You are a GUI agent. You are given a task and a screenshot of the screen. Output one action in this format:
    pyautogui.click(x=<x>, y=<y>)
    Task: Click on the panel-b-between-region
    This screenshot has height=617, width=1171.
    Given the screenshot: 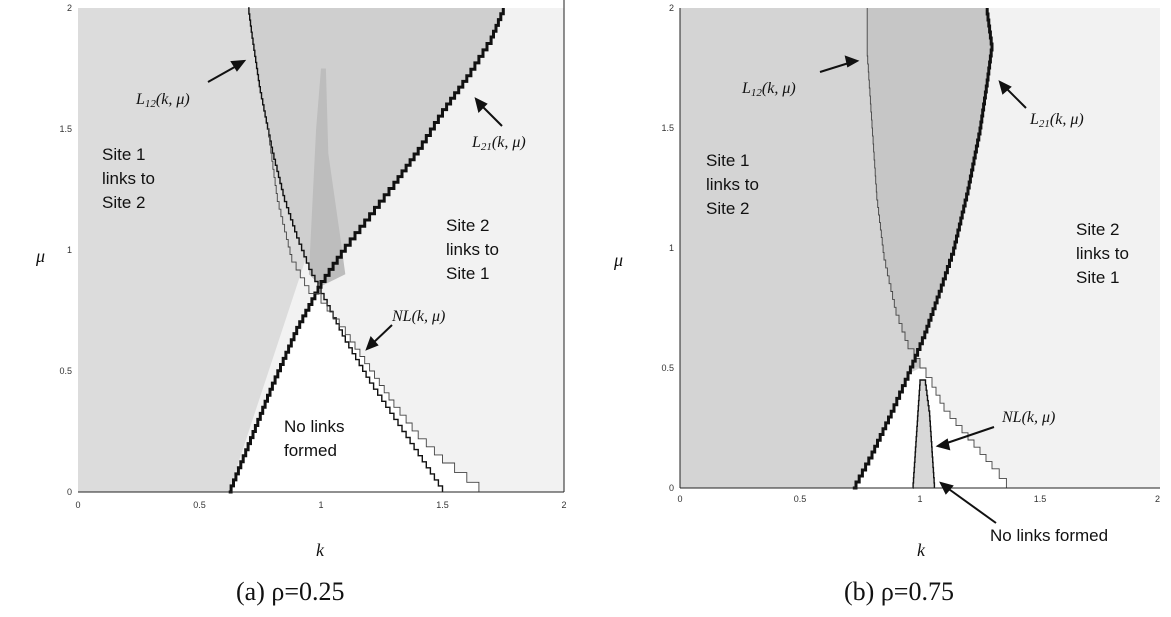 What is the action you would take?
    pyautogui.click(x=929, y=188)
    